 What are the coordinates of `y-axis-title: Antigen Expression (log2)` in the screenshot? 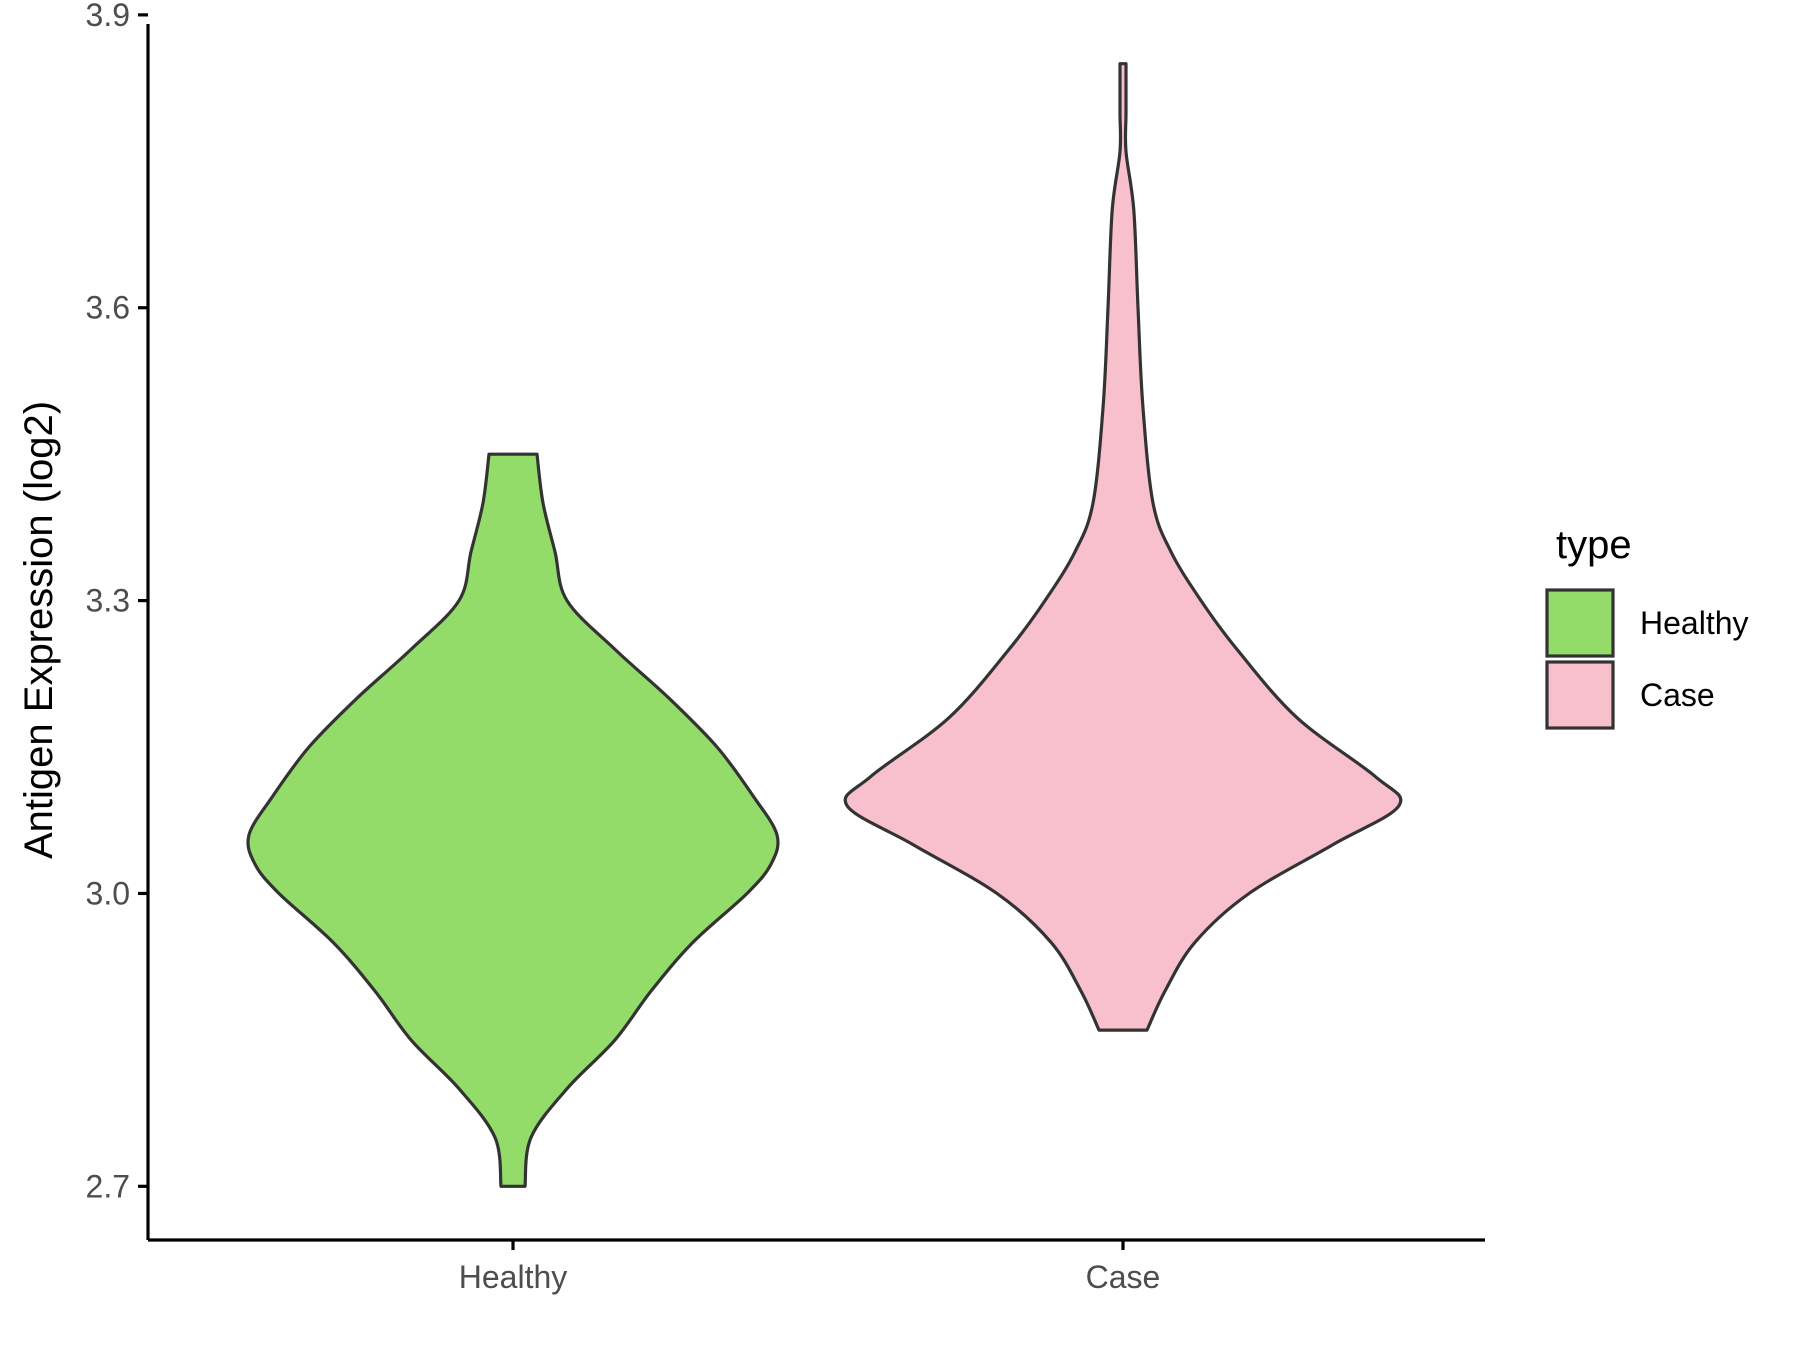 It's located at (39, 630).